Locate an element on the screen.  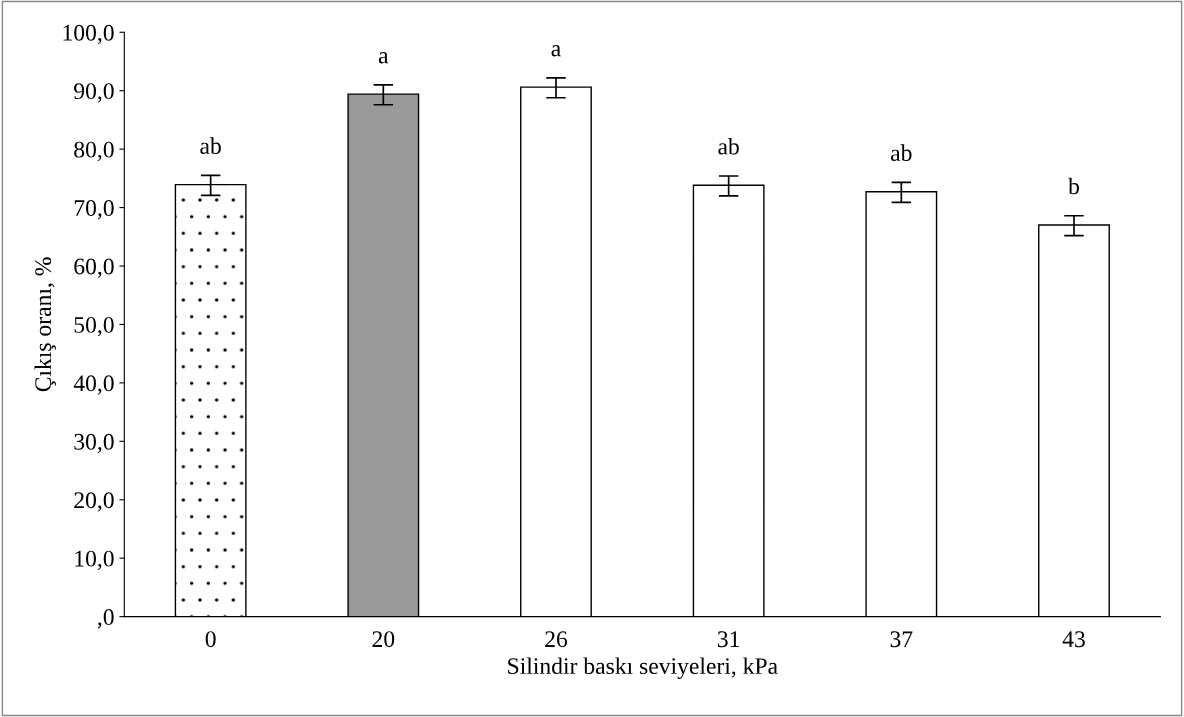
y-tick-label: 100,0 is located at coordinates (88, 34).